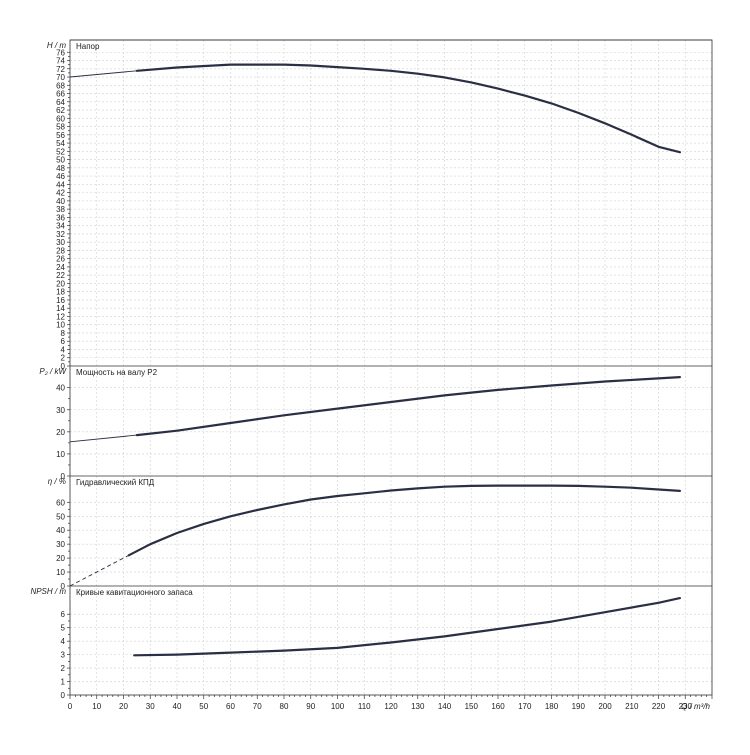 The height and width of the screenshot is (755, 750). What do you see at coordinates (552, 706) in the screenshot?
I see `x-tick-label: 180` at bounding box center [552, 706].